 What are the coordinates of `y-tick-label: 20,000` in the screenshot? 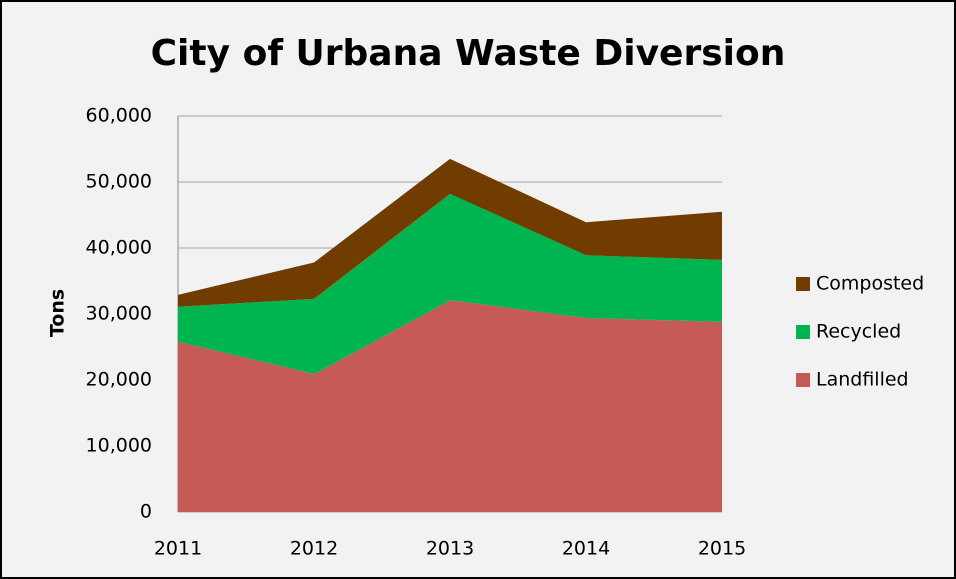 It's located at (119, 380).